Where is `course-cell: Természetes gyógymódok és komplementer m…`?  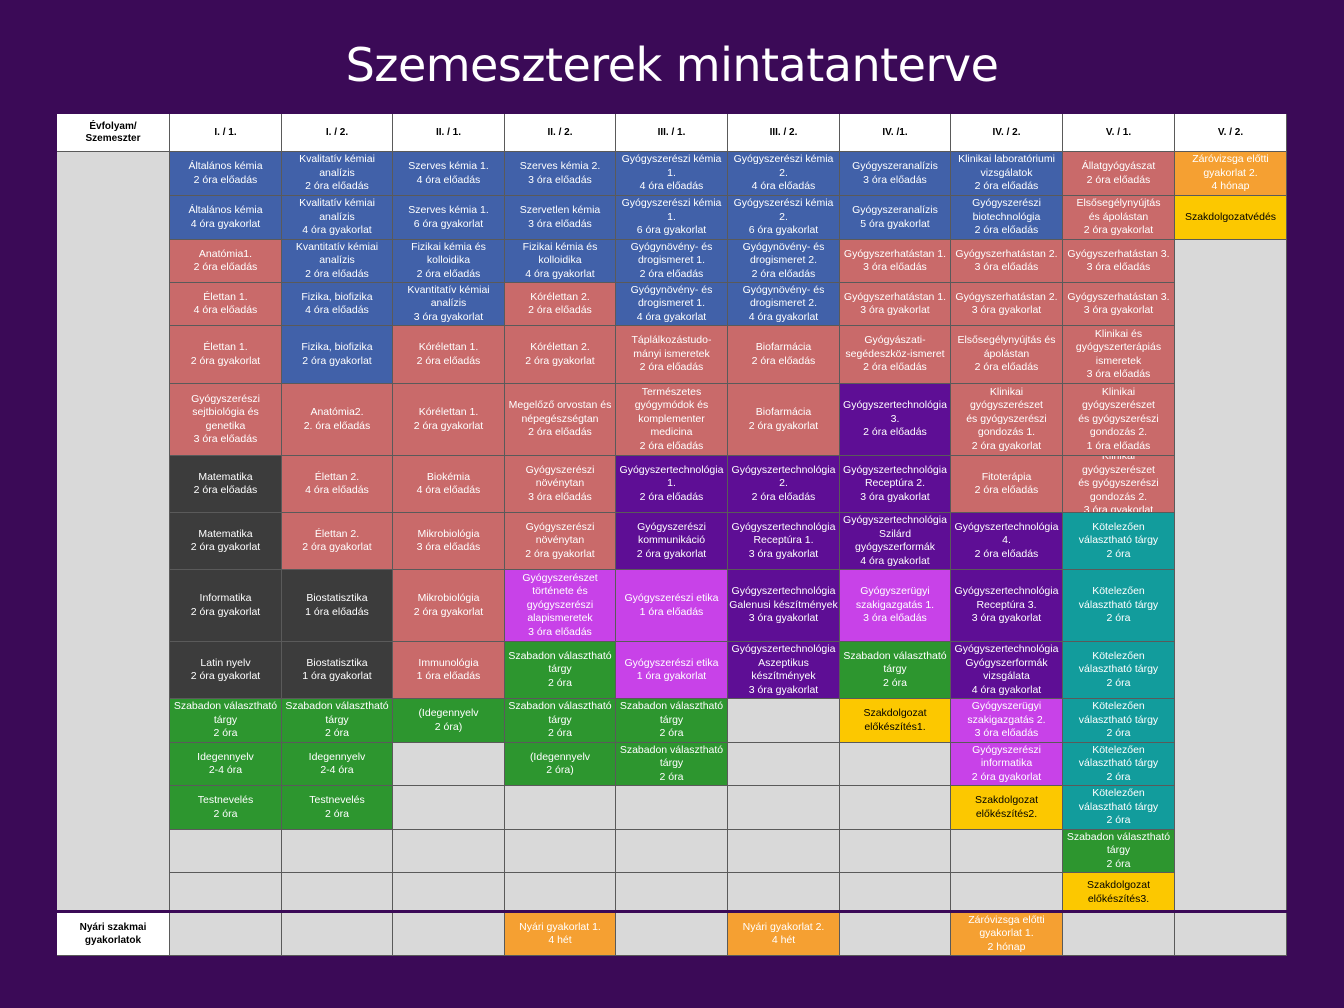
course-cell: Természetes gyógymódok és komplementer m… is located at coordinates (672, 420).